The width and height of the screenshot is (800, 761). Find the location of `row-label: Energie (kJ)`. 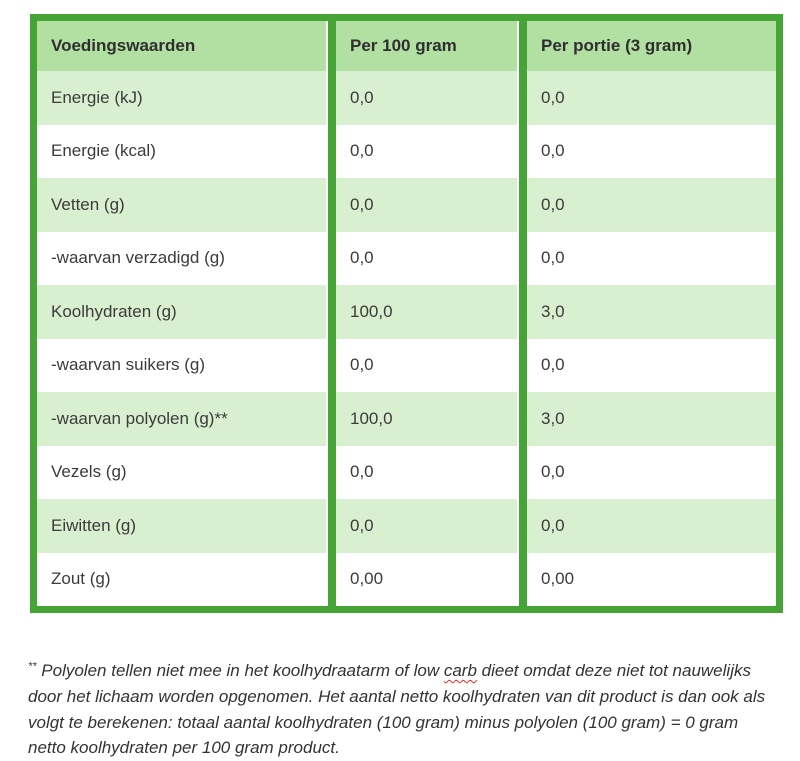

row-label: Energie (kJ) is located at coordinates (182, 98).